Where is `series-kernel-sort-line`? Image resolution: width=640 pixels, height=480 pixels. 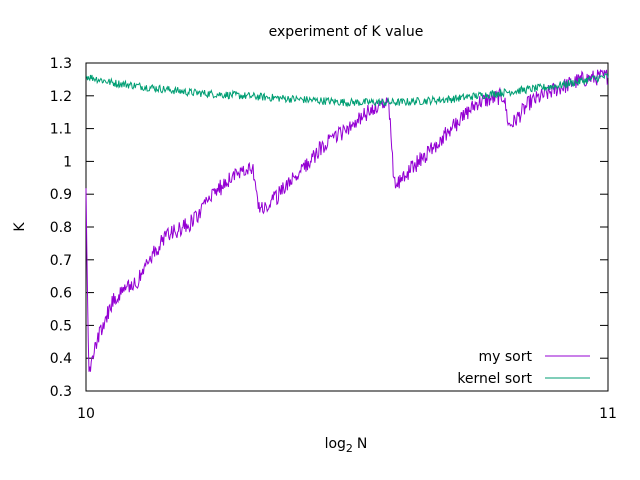 series-kernel-sort-line is located at coordinates (347, 90).